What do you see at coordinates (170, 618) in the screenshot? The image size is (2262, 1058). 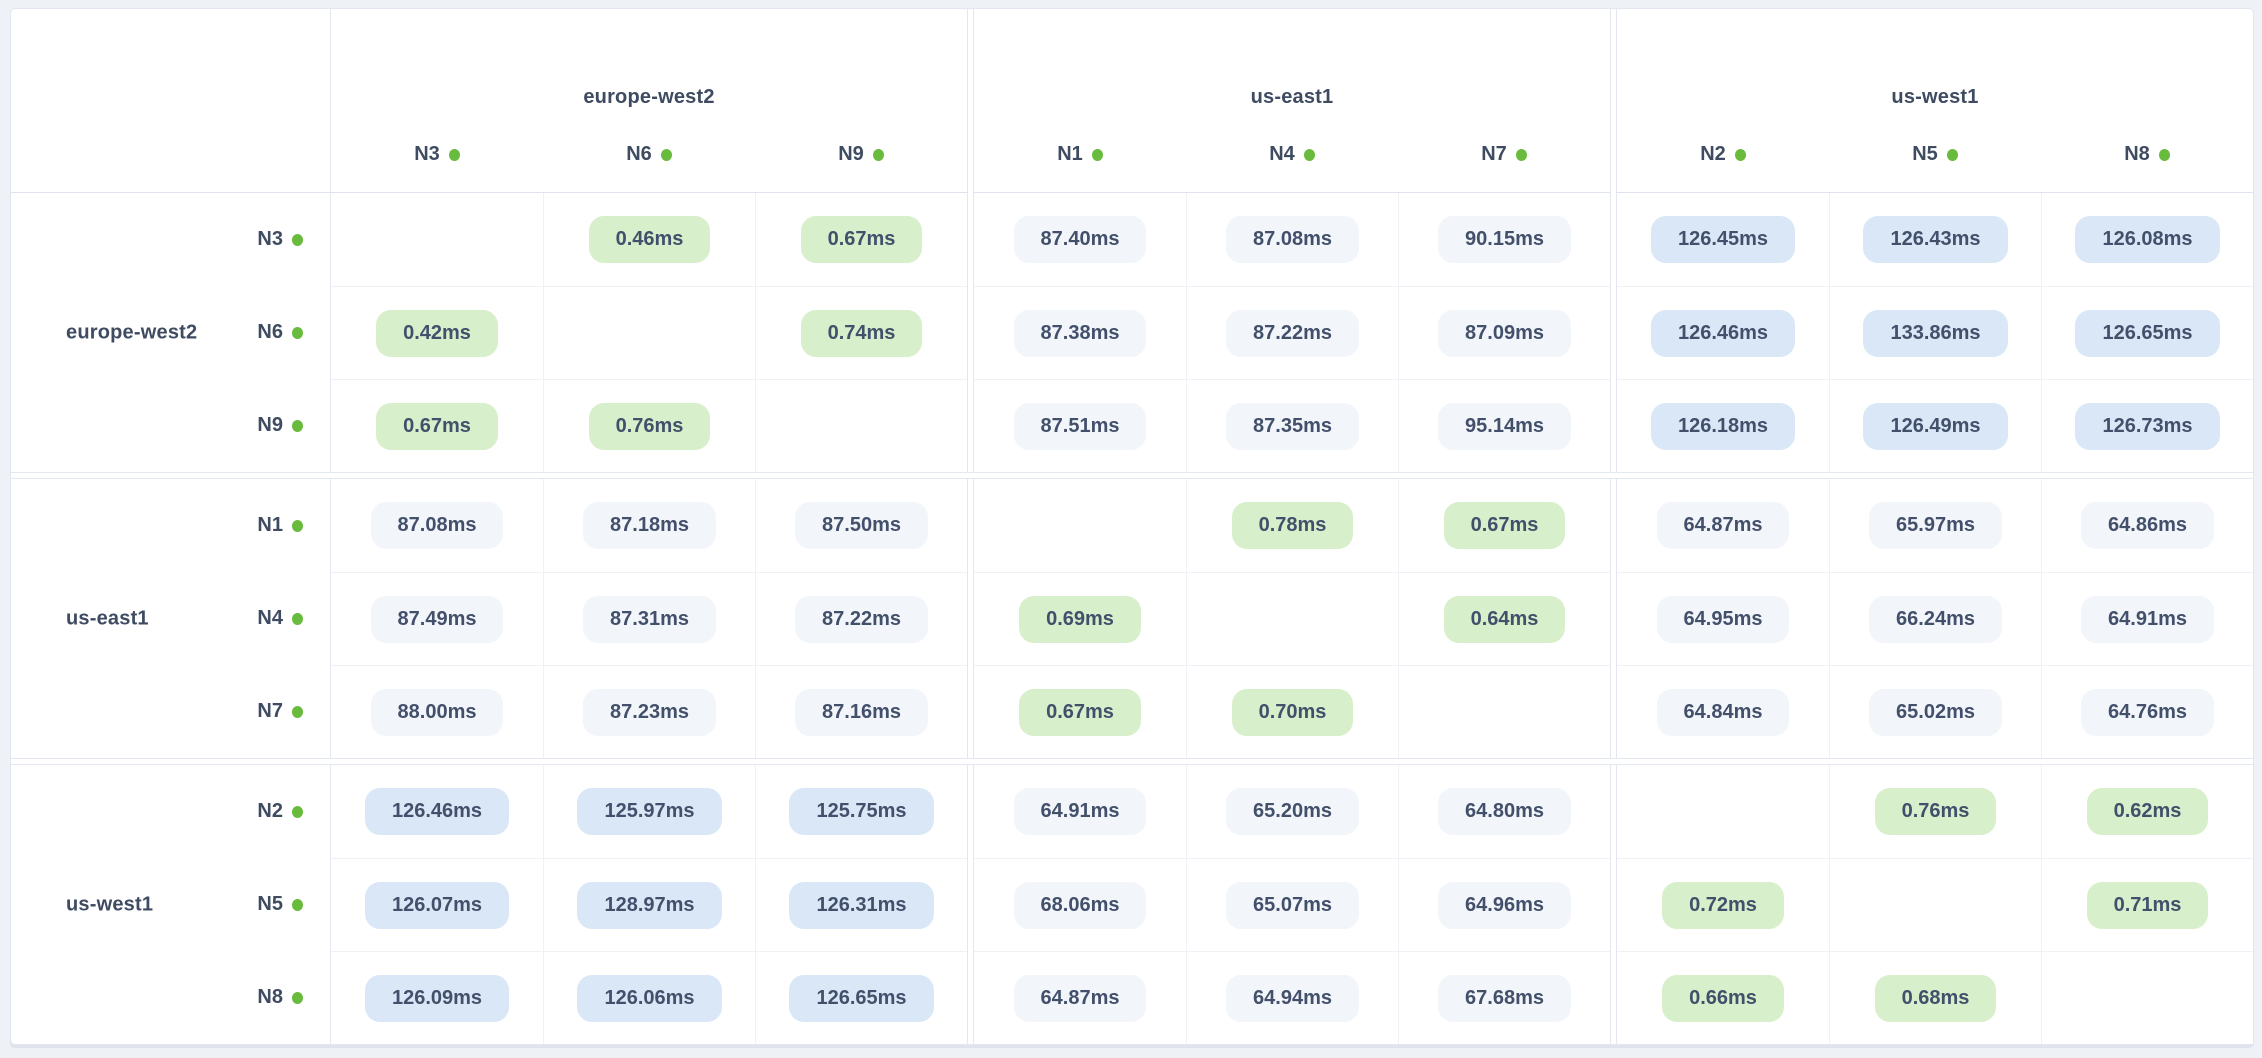 I see `row-node-header: N4` at bounding box center [170, 618].